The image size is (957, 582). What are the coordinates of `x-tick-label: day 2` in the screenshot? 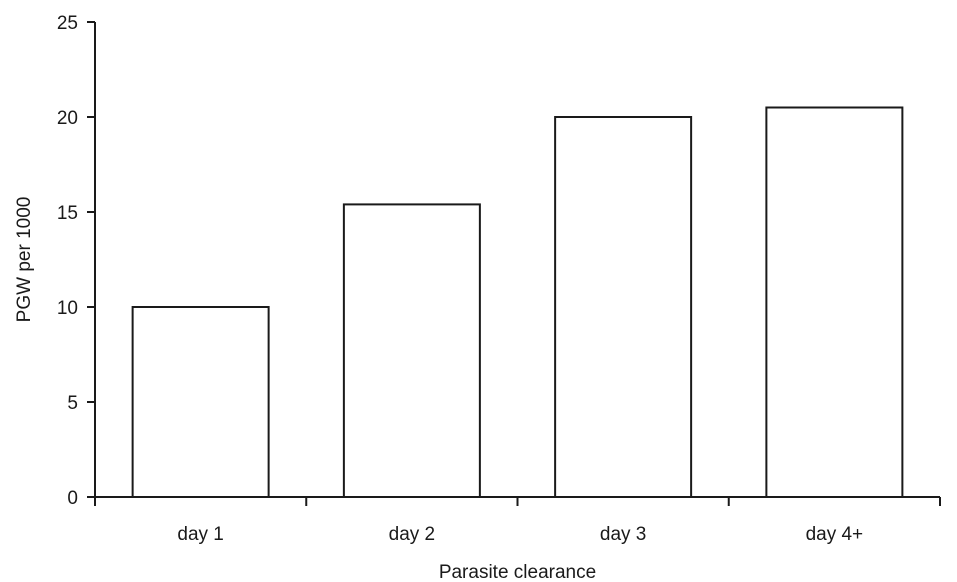 It's located at (412, 534).